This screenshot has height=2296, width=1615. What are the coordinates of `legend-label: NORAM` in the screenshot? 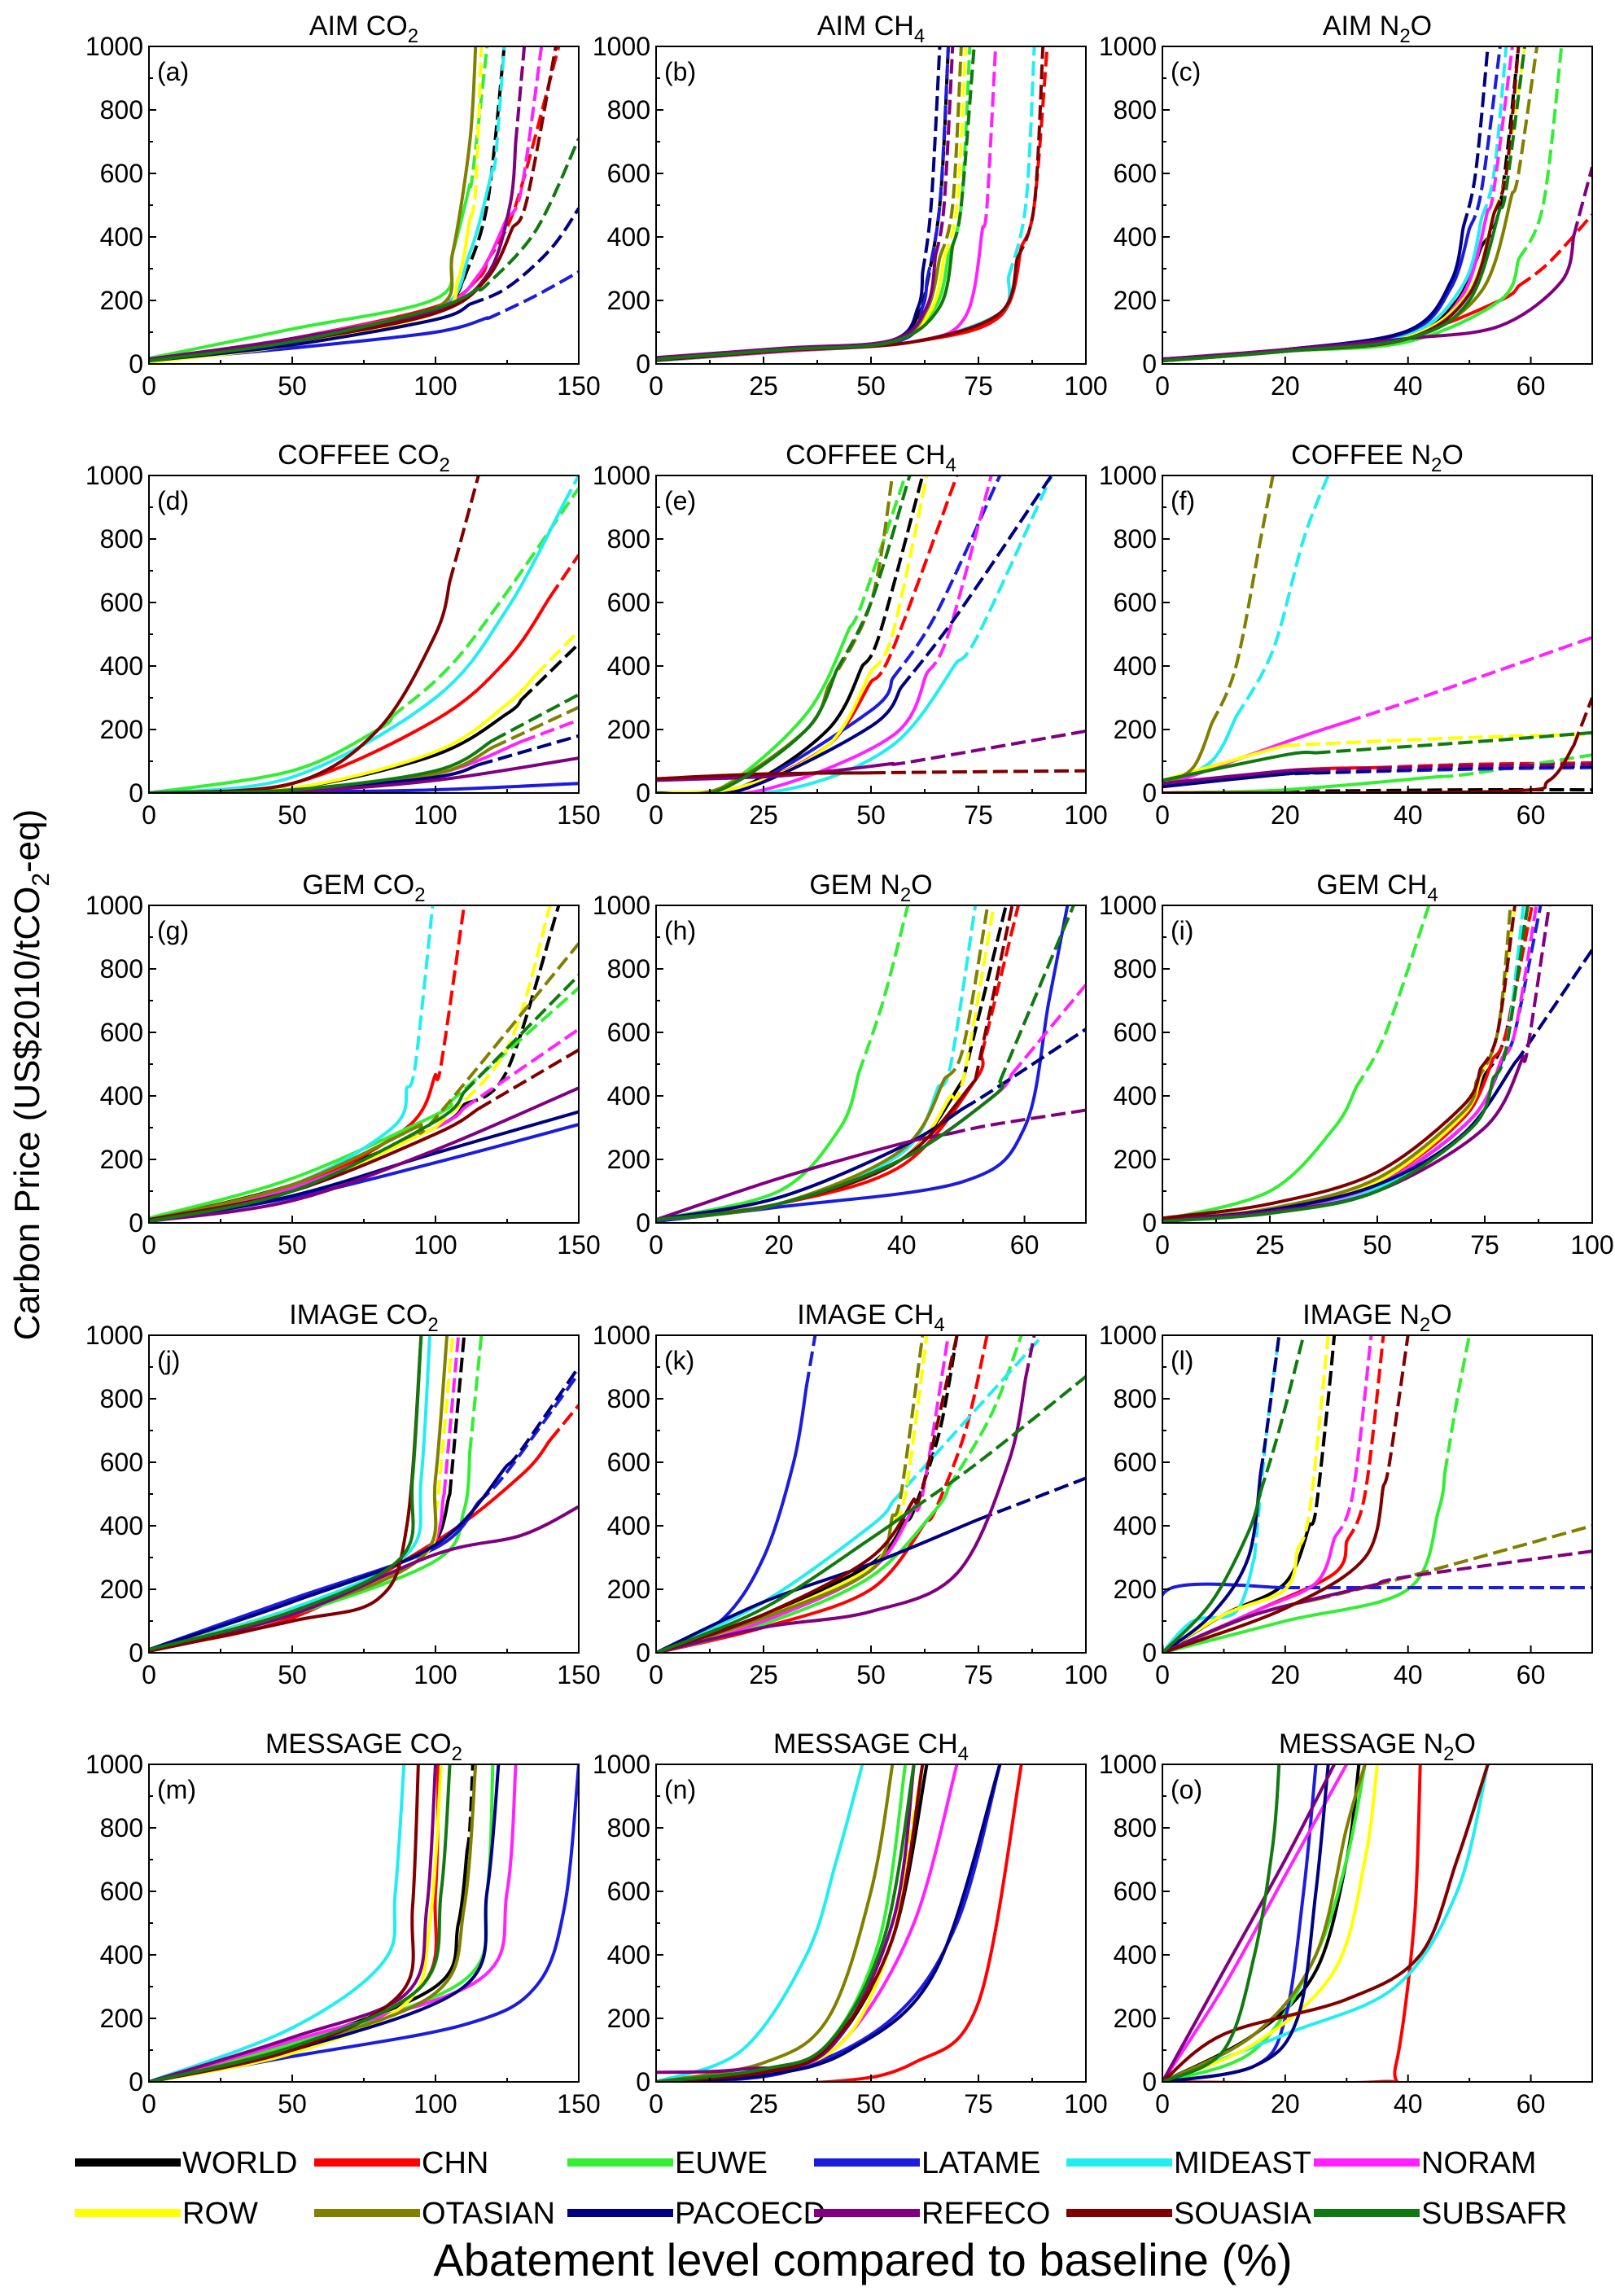 It's located at (1478, 2163).